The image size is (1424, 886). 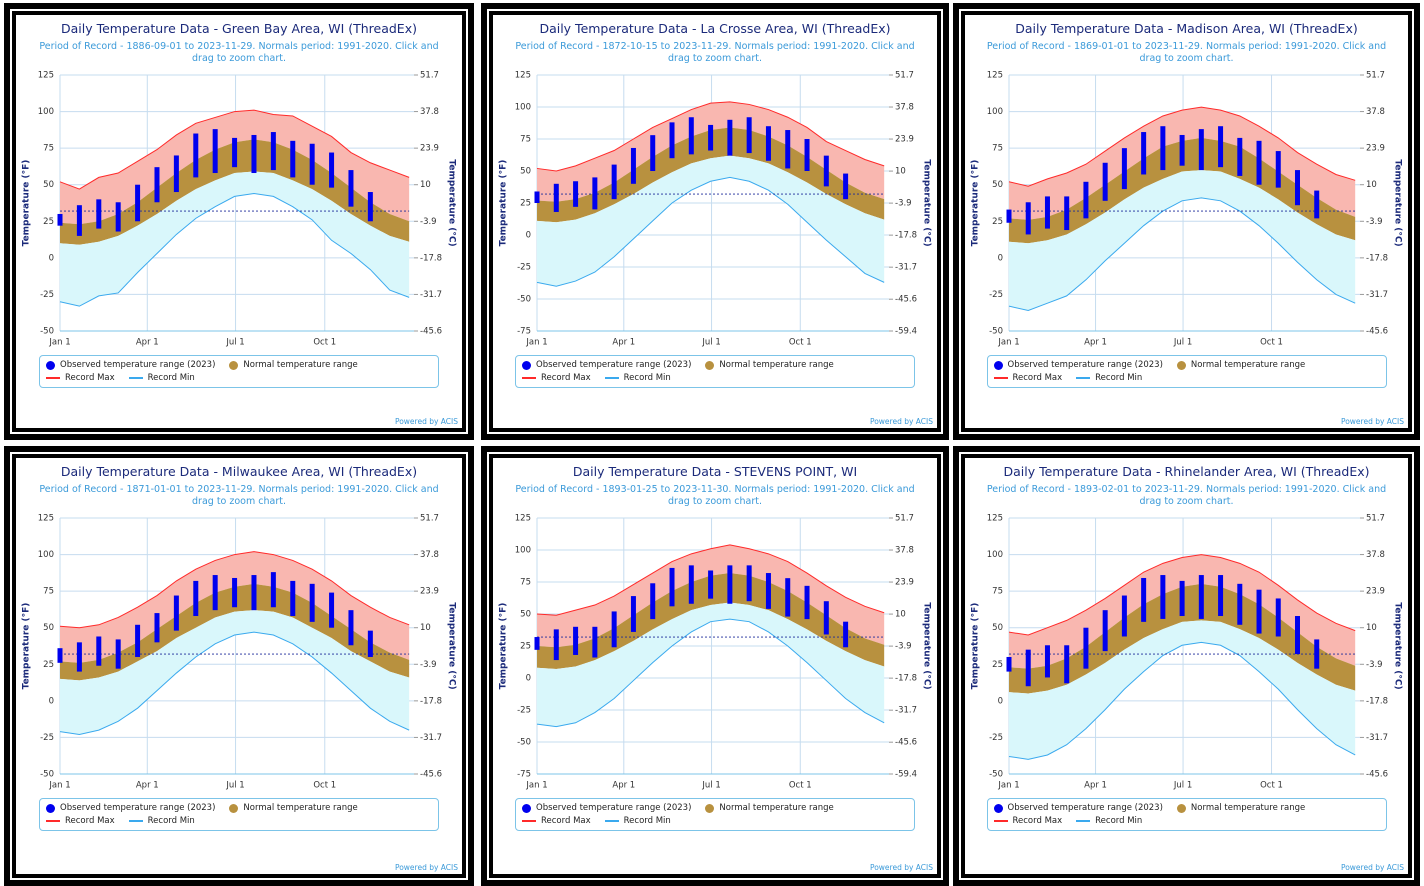 I want to click on y-tick-label: -50, so click(x=47, y=332).